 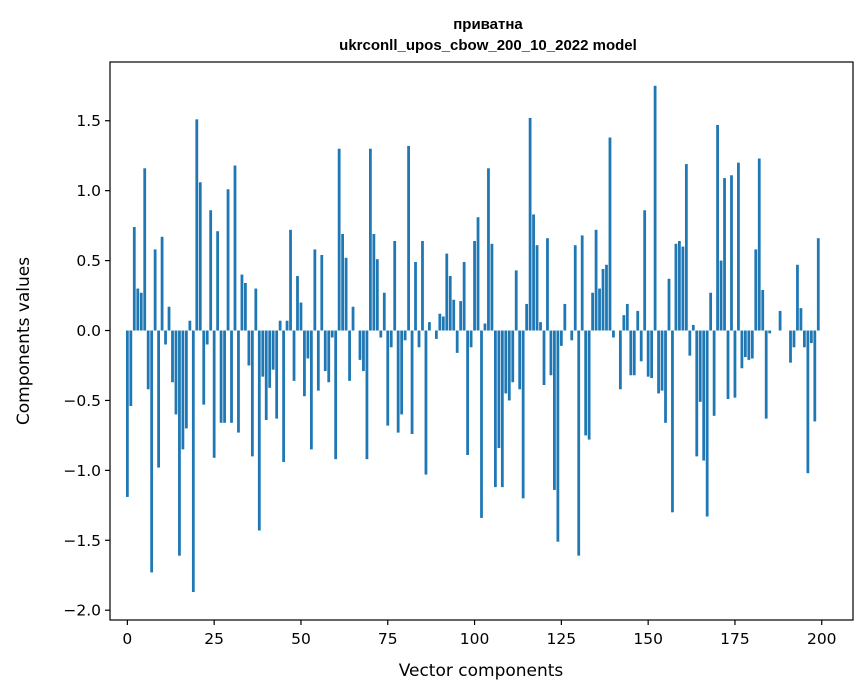 What do you see at coordinates (82, 401) in the screenshot?
I see `y-tick-label: −0.5` at bounding box center [82, 401].